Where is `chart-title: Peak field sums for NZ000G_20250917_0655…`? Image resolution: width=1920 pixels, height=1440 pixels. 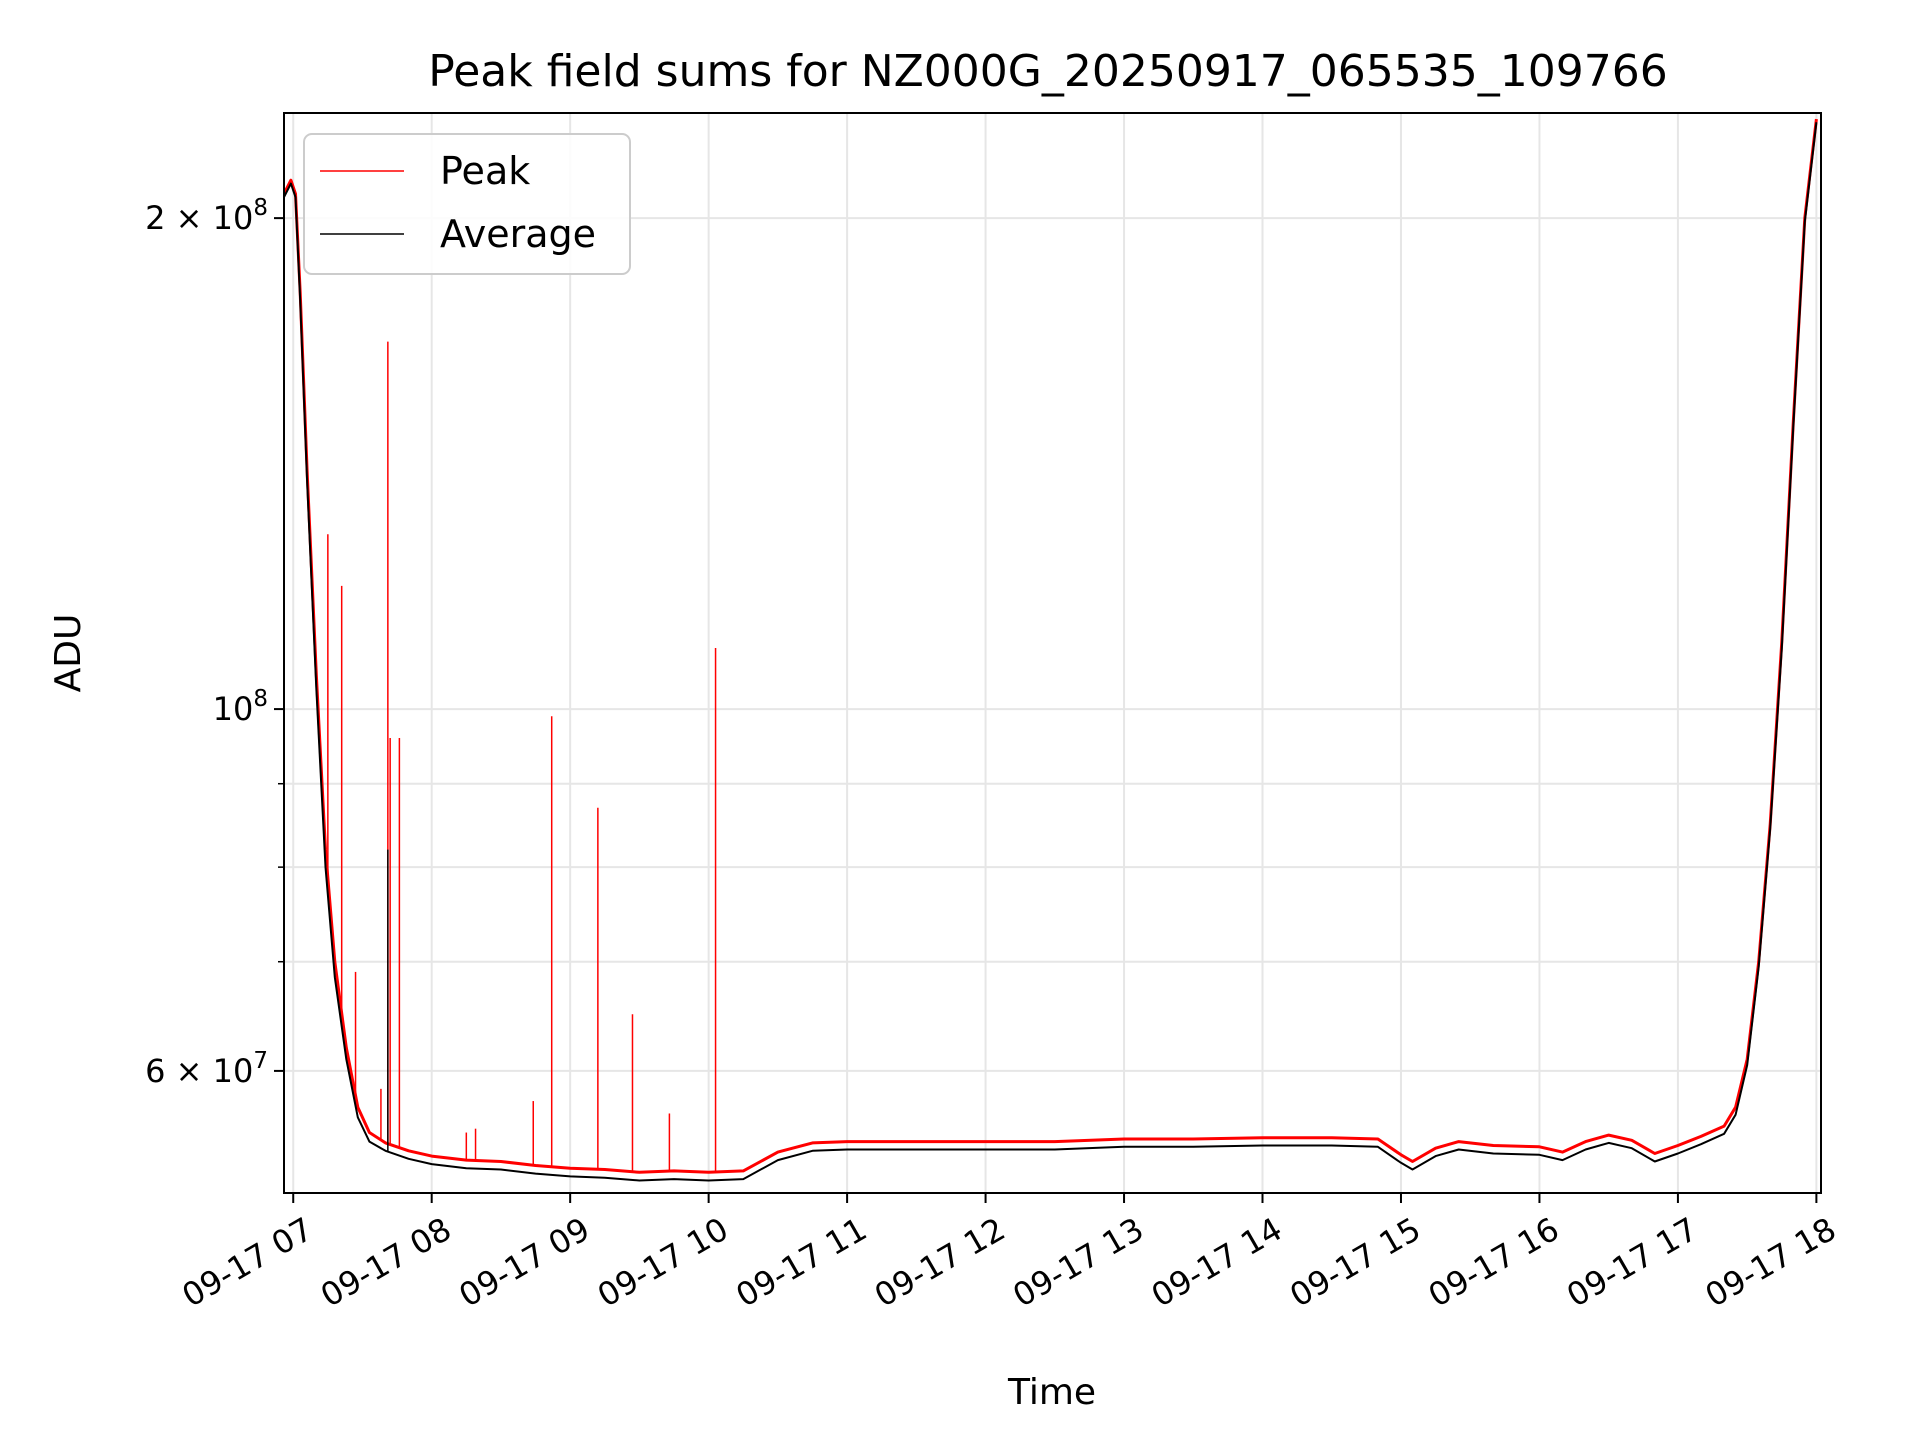
chart-title: Peak field sums for NZ000G_20250917_0655… is located at coordinates (1047, 71).